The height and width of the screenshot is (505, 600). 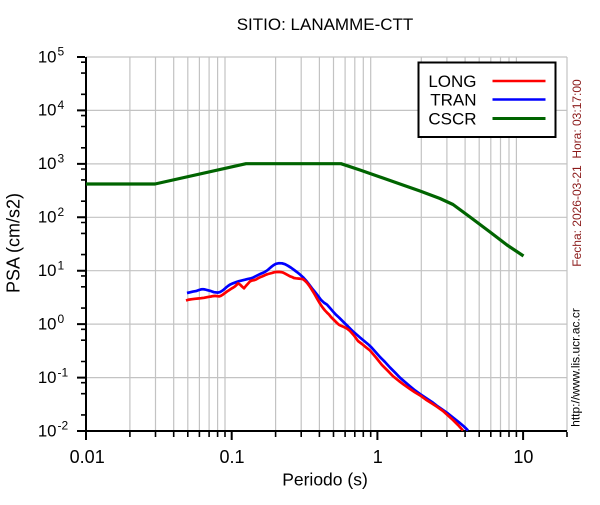 What do you see at coordinates (61, 159) in the screenshot?
I see `svg-text: 3` at bounding box center [61, 159].